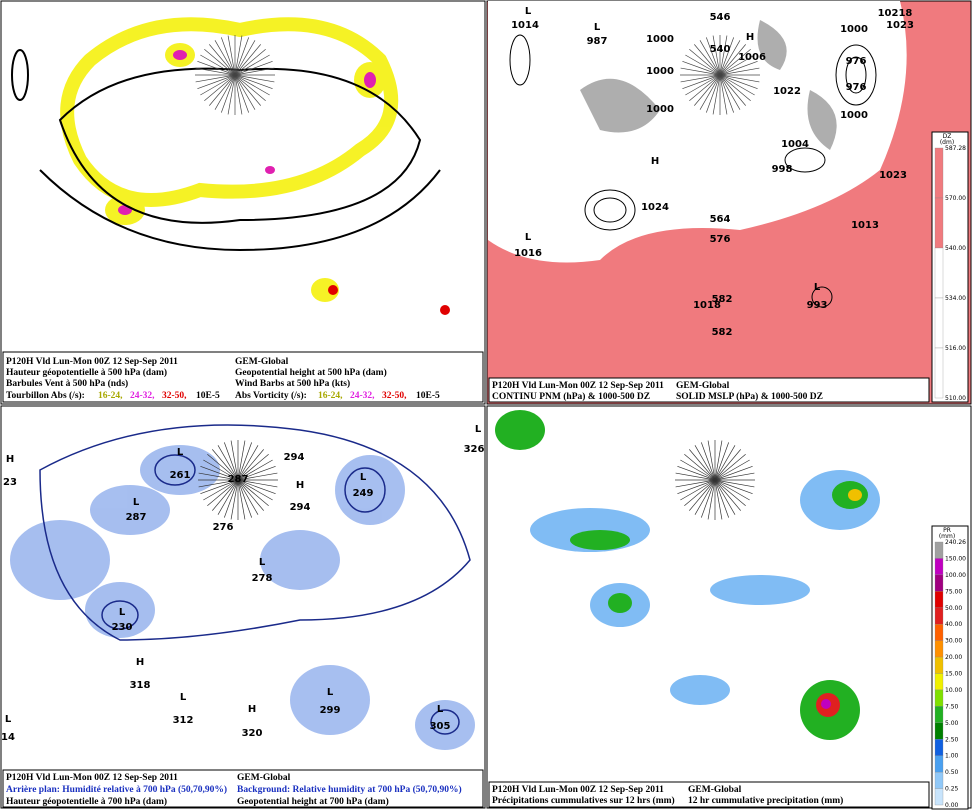 The image size is (972, 810). Describe the element at coordinates (953, 657) in the screenshot. I see `scale-label: 20.00` at that location.